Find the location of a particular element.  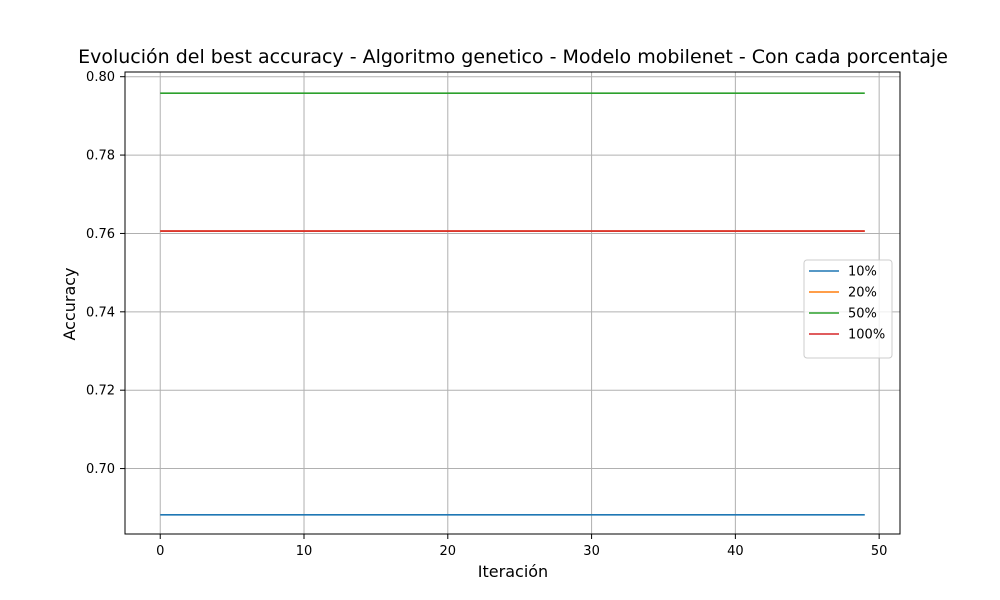

y-tick-label: 0.72 is located at coordinates (100, 391).